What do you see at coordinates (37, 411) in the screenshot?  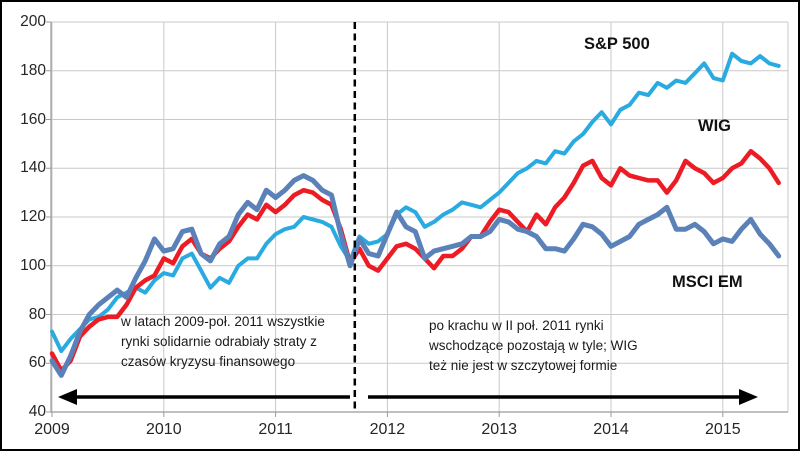 I see `y-axis-tick-label: 40` at bounding box center [37, 411].